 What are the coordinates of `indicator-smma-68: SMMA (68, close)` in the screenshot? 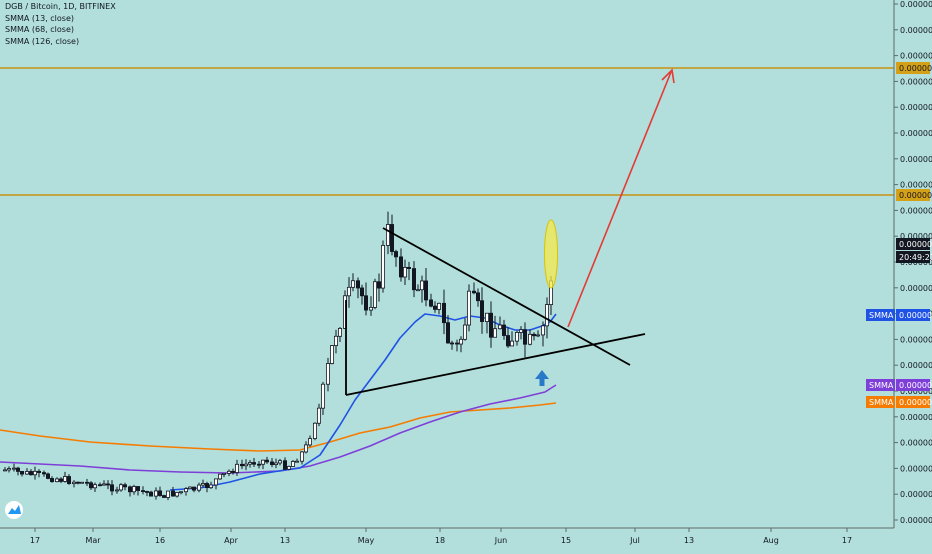 It's located at (40, 29).